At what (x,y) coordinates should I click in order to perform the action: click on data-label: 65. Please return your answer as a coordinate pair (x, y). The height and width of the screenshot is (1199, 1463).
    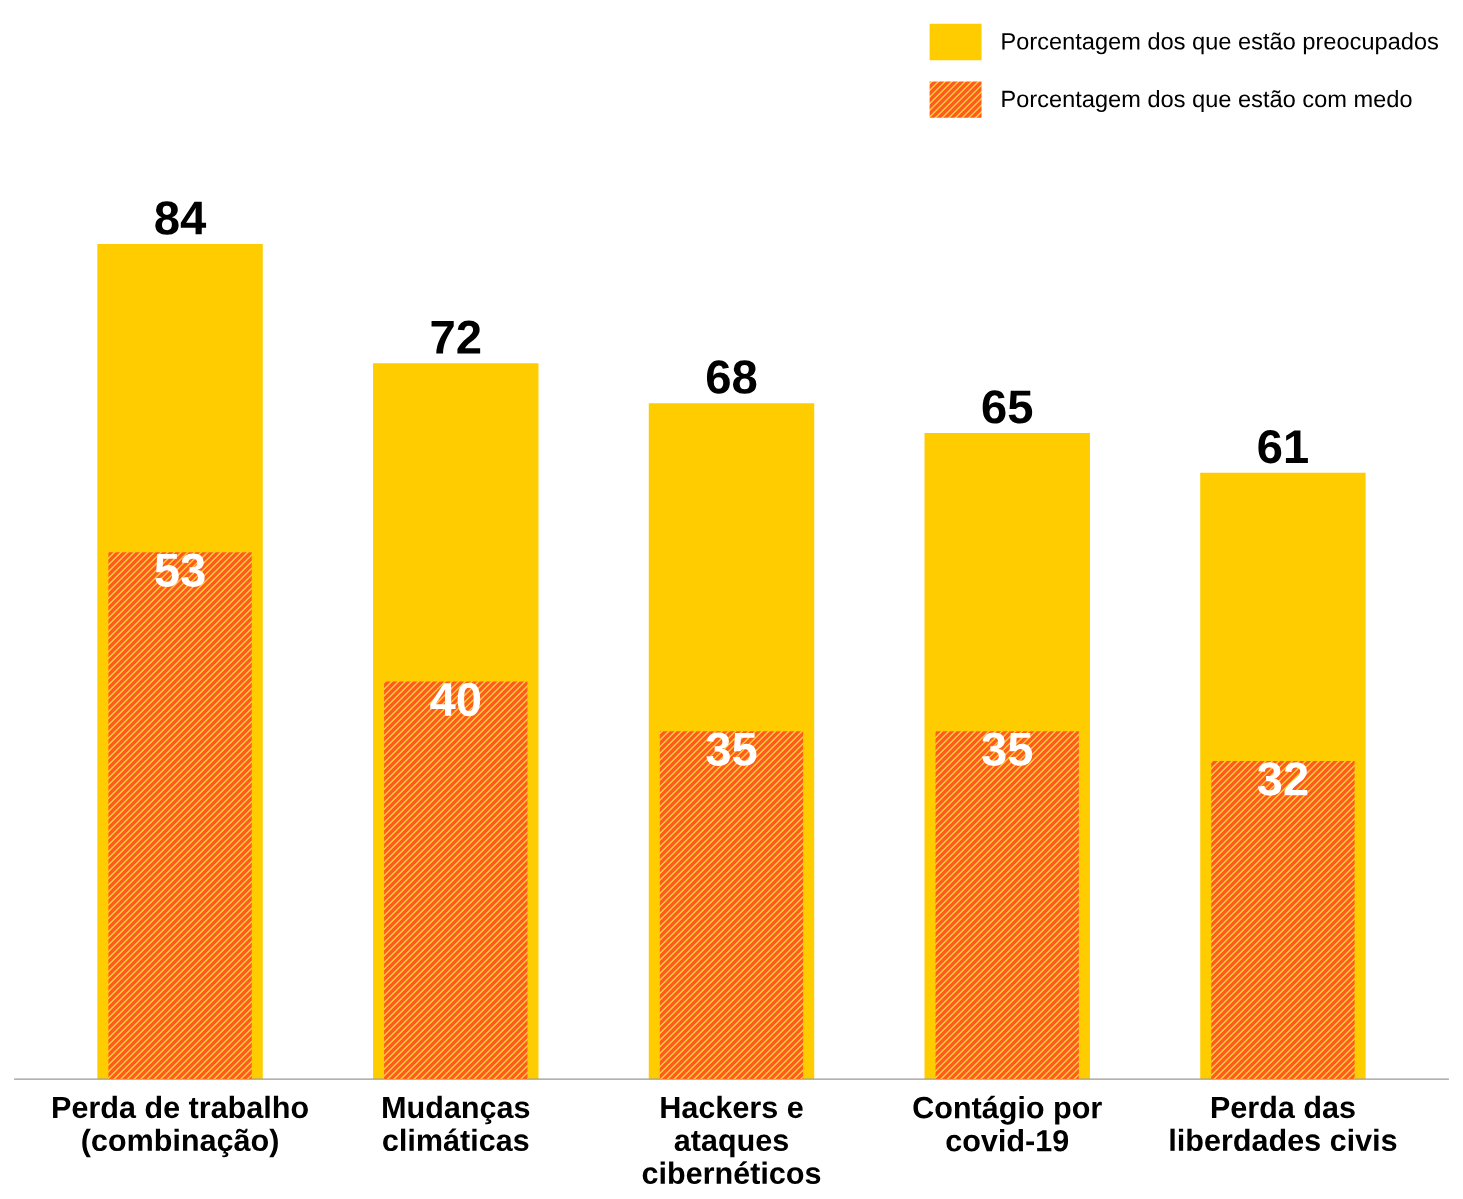
    Looking at the image, I should click on (1007, 407).